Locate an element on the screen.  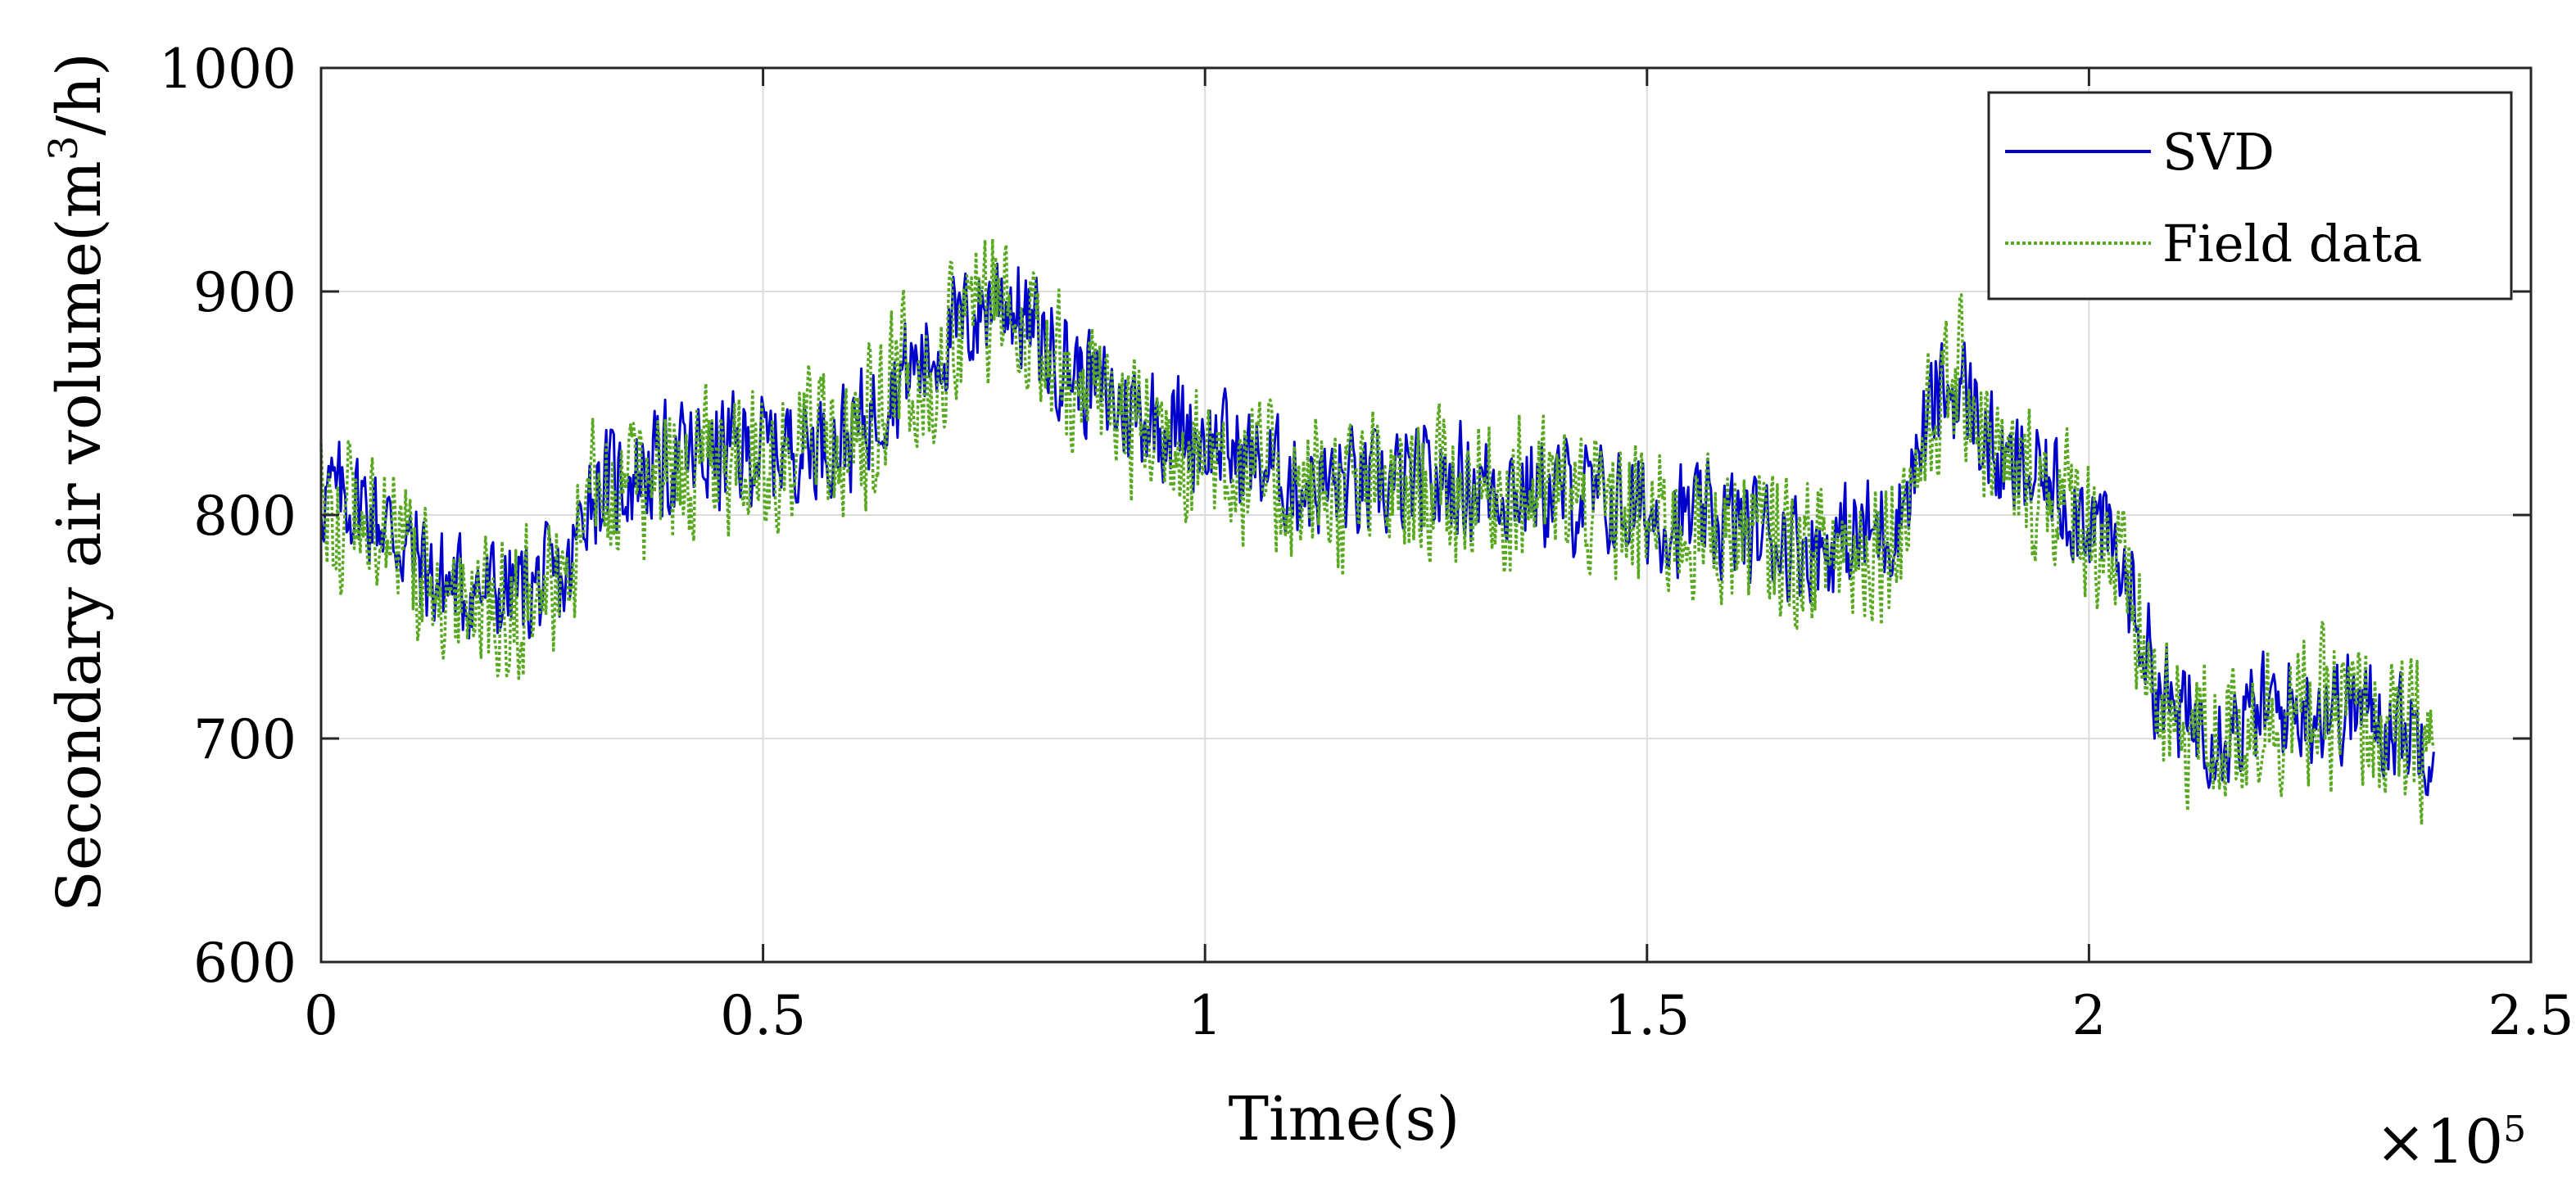
x-axis-label: Time(s) is located at coordinates (1344, 1119).